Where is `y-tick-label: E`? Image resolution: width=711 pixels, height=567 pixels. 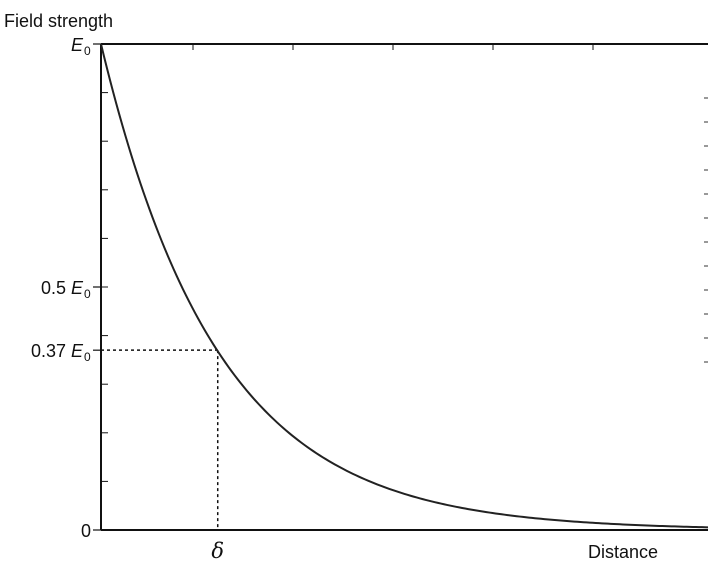 y-tick-label: E is located at coordinates (77, 45).